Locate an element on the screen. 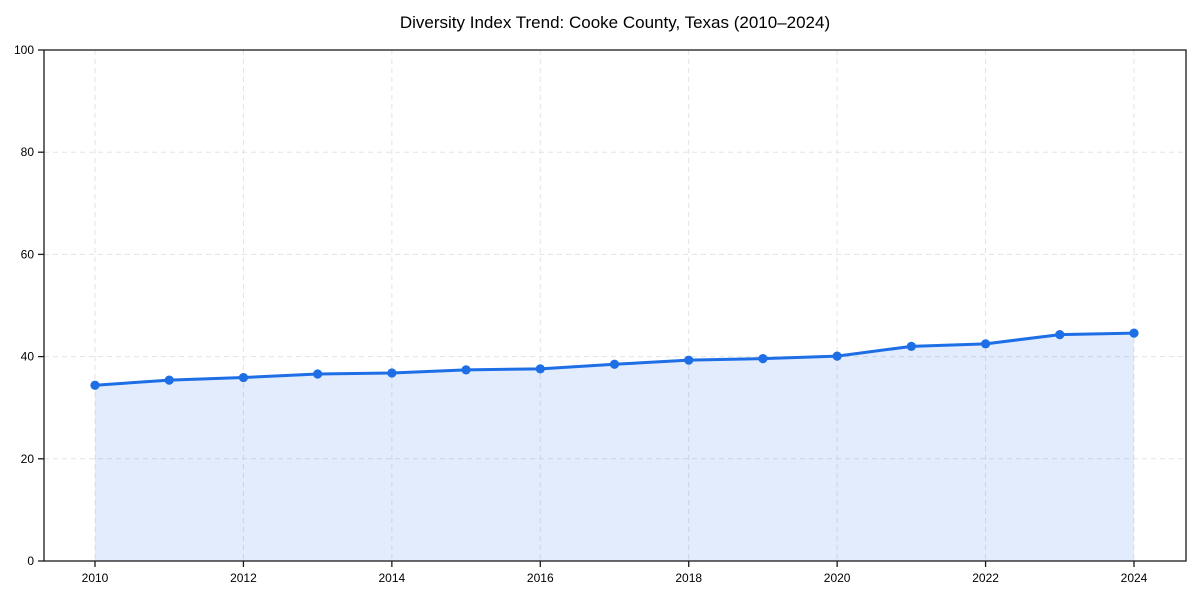  y-tick-label: 80 is located at coordinates (28, 152).